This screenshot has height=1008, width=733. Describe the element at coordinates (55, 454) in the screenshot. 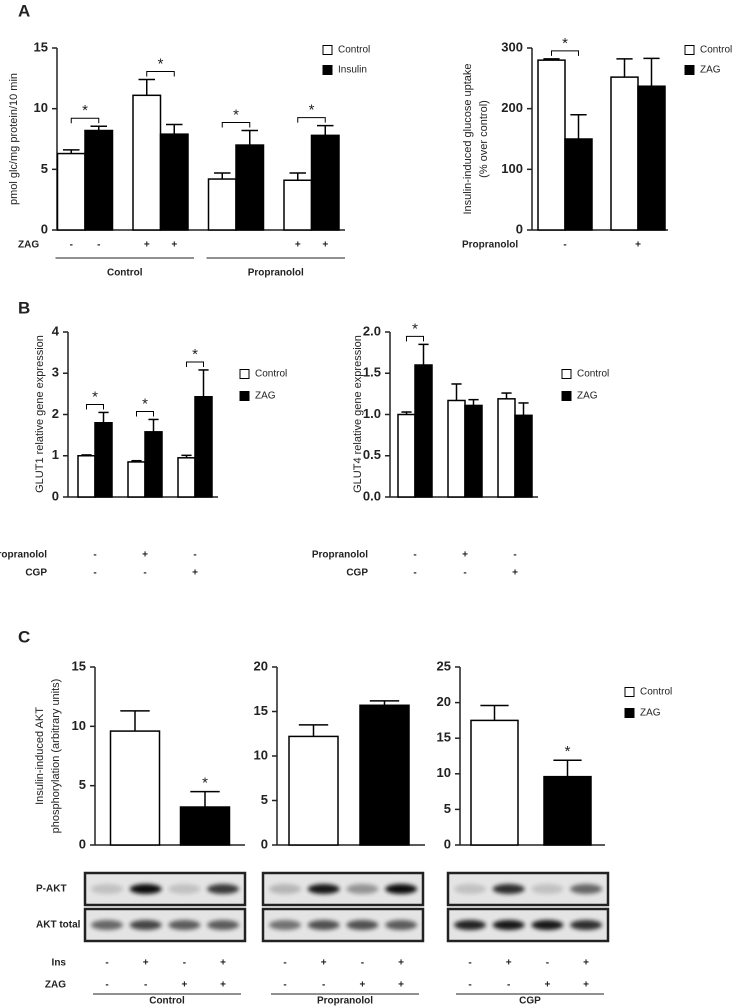

I see `y-tick-label: 1` at that location.